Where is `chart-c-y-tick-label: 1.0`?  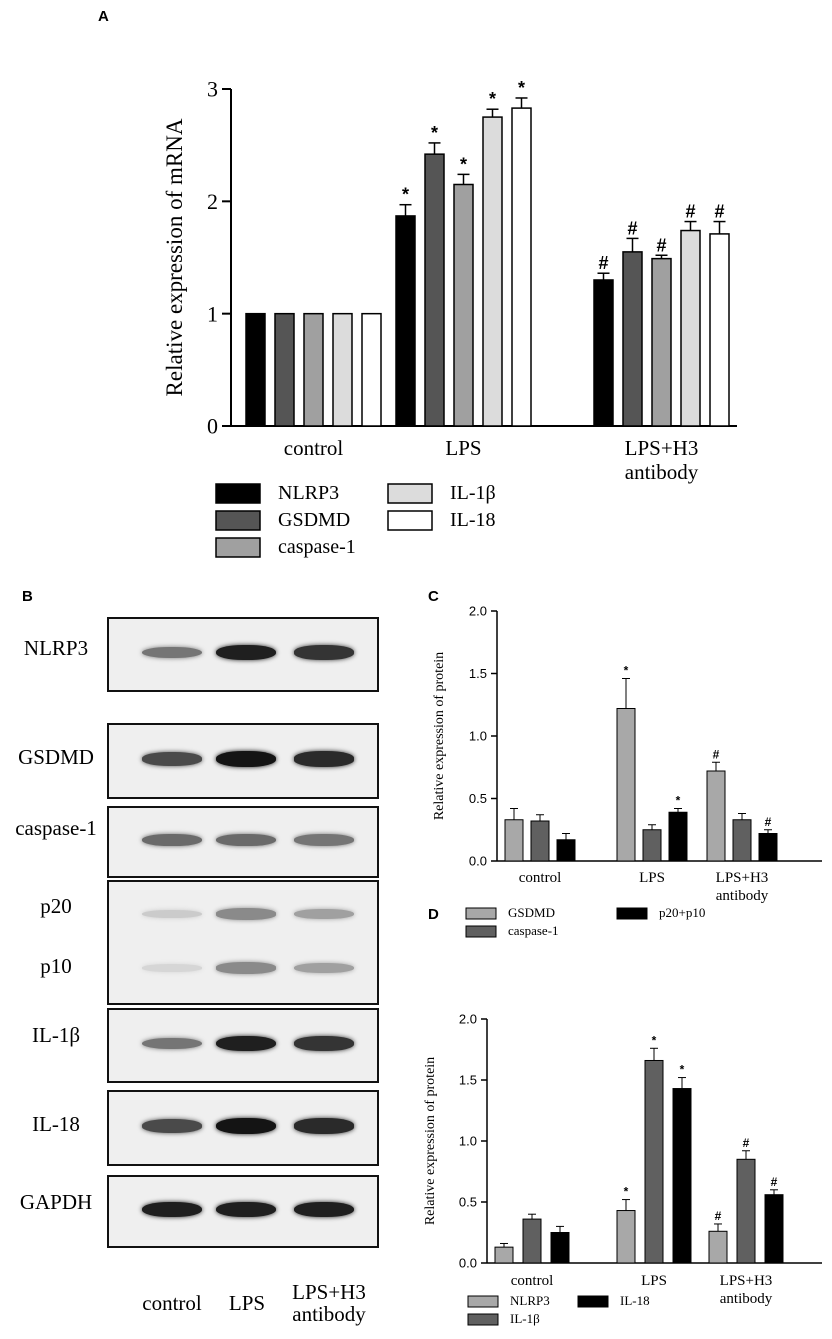
chart-c-y-tick-label: 1.0 is located at coordinates (478, 736).